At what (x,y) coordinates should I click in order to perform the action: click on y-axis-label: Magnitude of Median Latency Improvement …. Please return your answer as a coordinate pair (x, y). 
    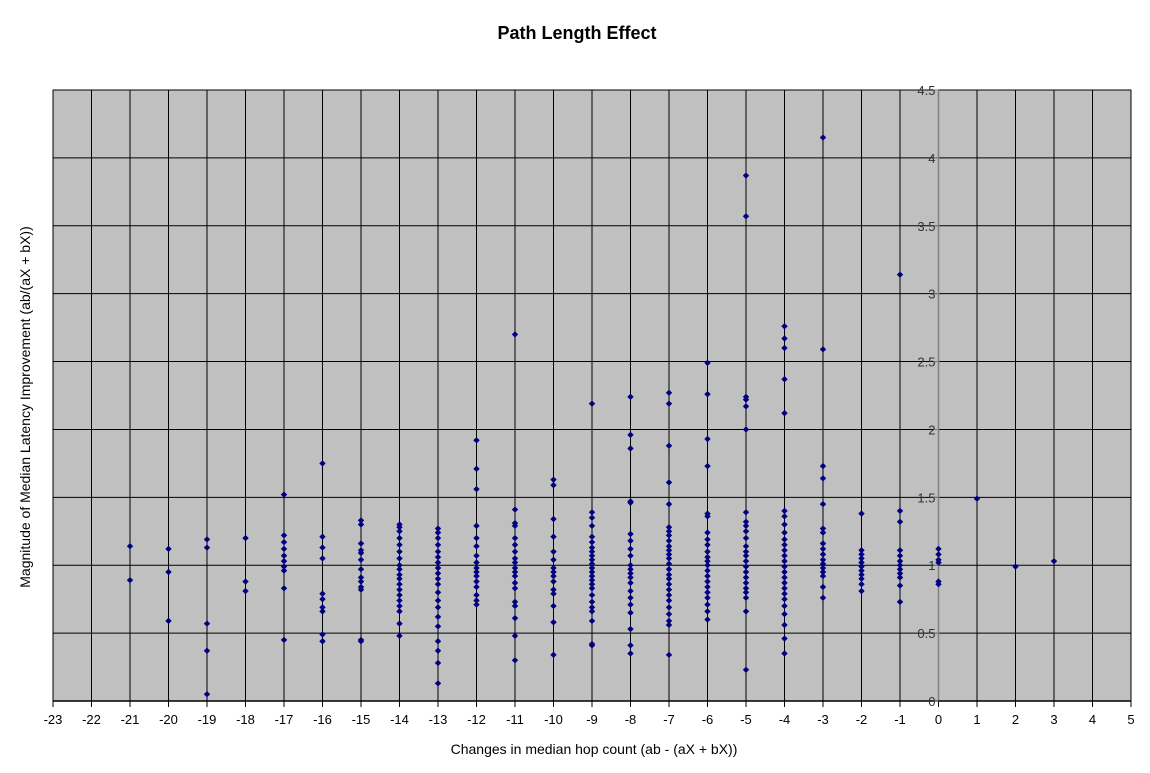
    Looking at the image, I should click on (25, 406).